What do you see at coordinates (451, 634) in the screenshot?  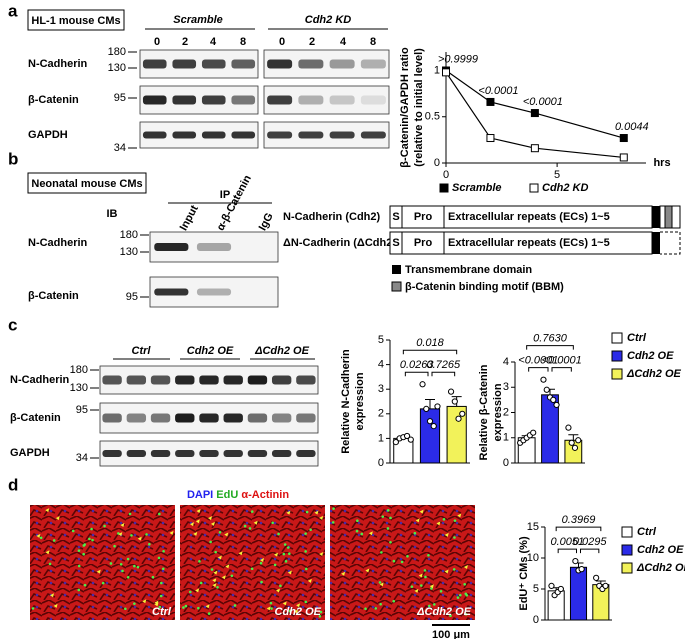 I see `scale-label: 100 μm` at bounding box center [451, 634].